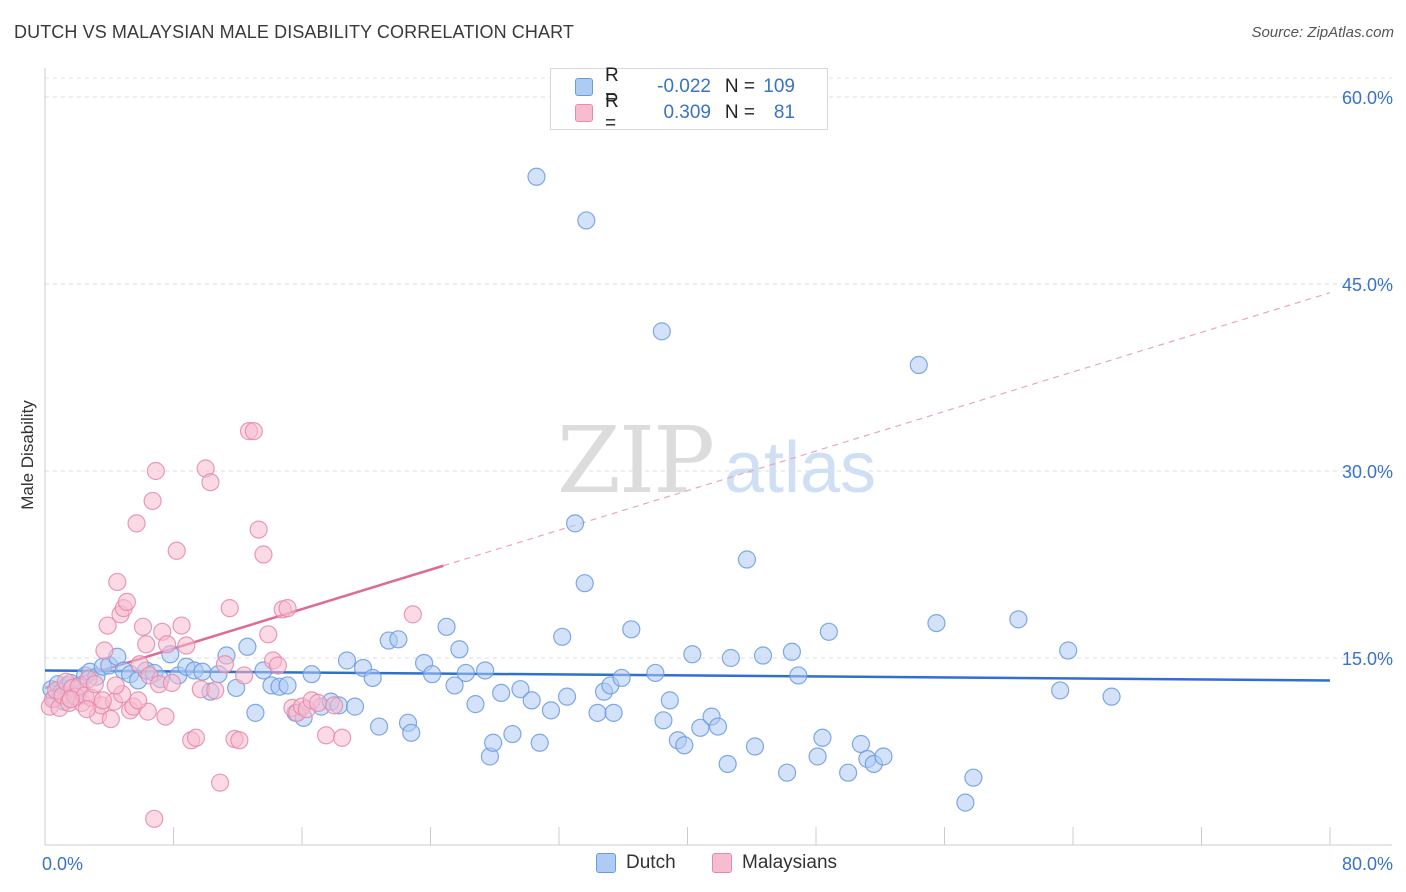 This screenshot has height=892, width=1406. Describe the element at coordinates (606, 863) in the screenshot. I see `dutch-legend-icon` at that location.